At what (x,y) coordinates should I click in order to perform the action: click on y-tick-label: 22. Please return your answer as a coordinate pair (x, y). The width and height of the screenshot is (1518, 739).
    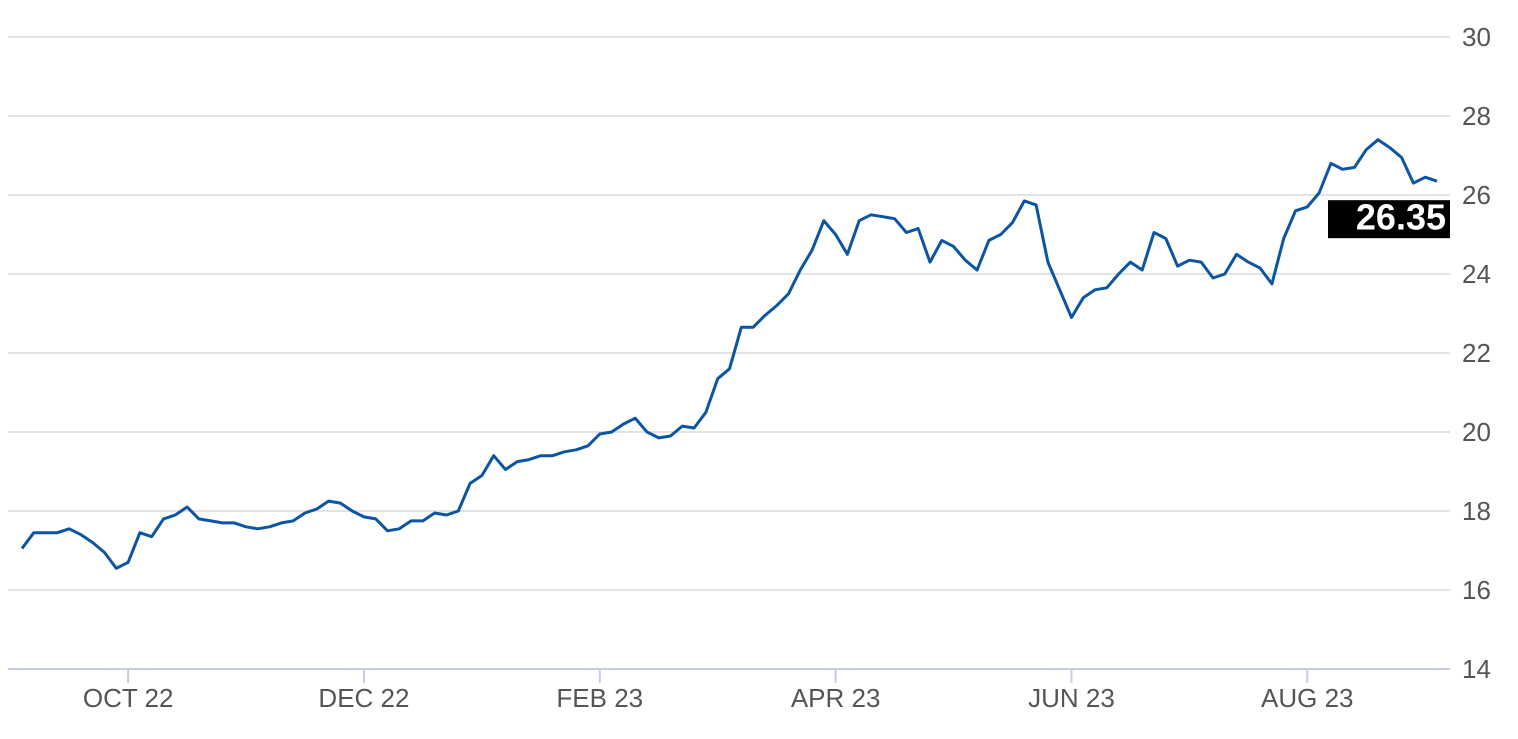
    Looking at the image, I should click on (1476, 353).